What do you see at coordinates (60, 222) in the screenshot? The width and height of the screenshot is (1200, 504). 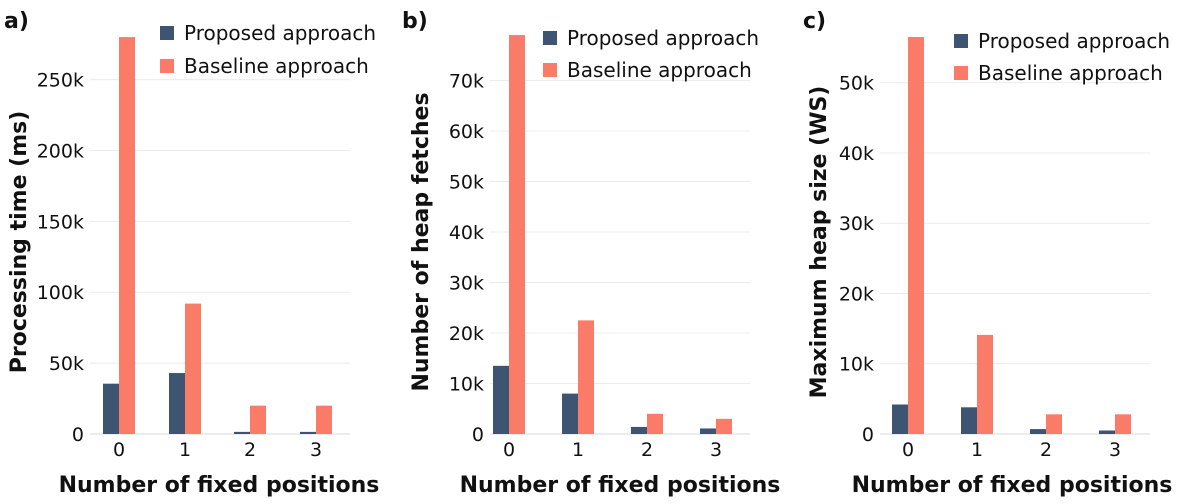 I see `y-tick-label: 150k` at bounding box center [60, 222].